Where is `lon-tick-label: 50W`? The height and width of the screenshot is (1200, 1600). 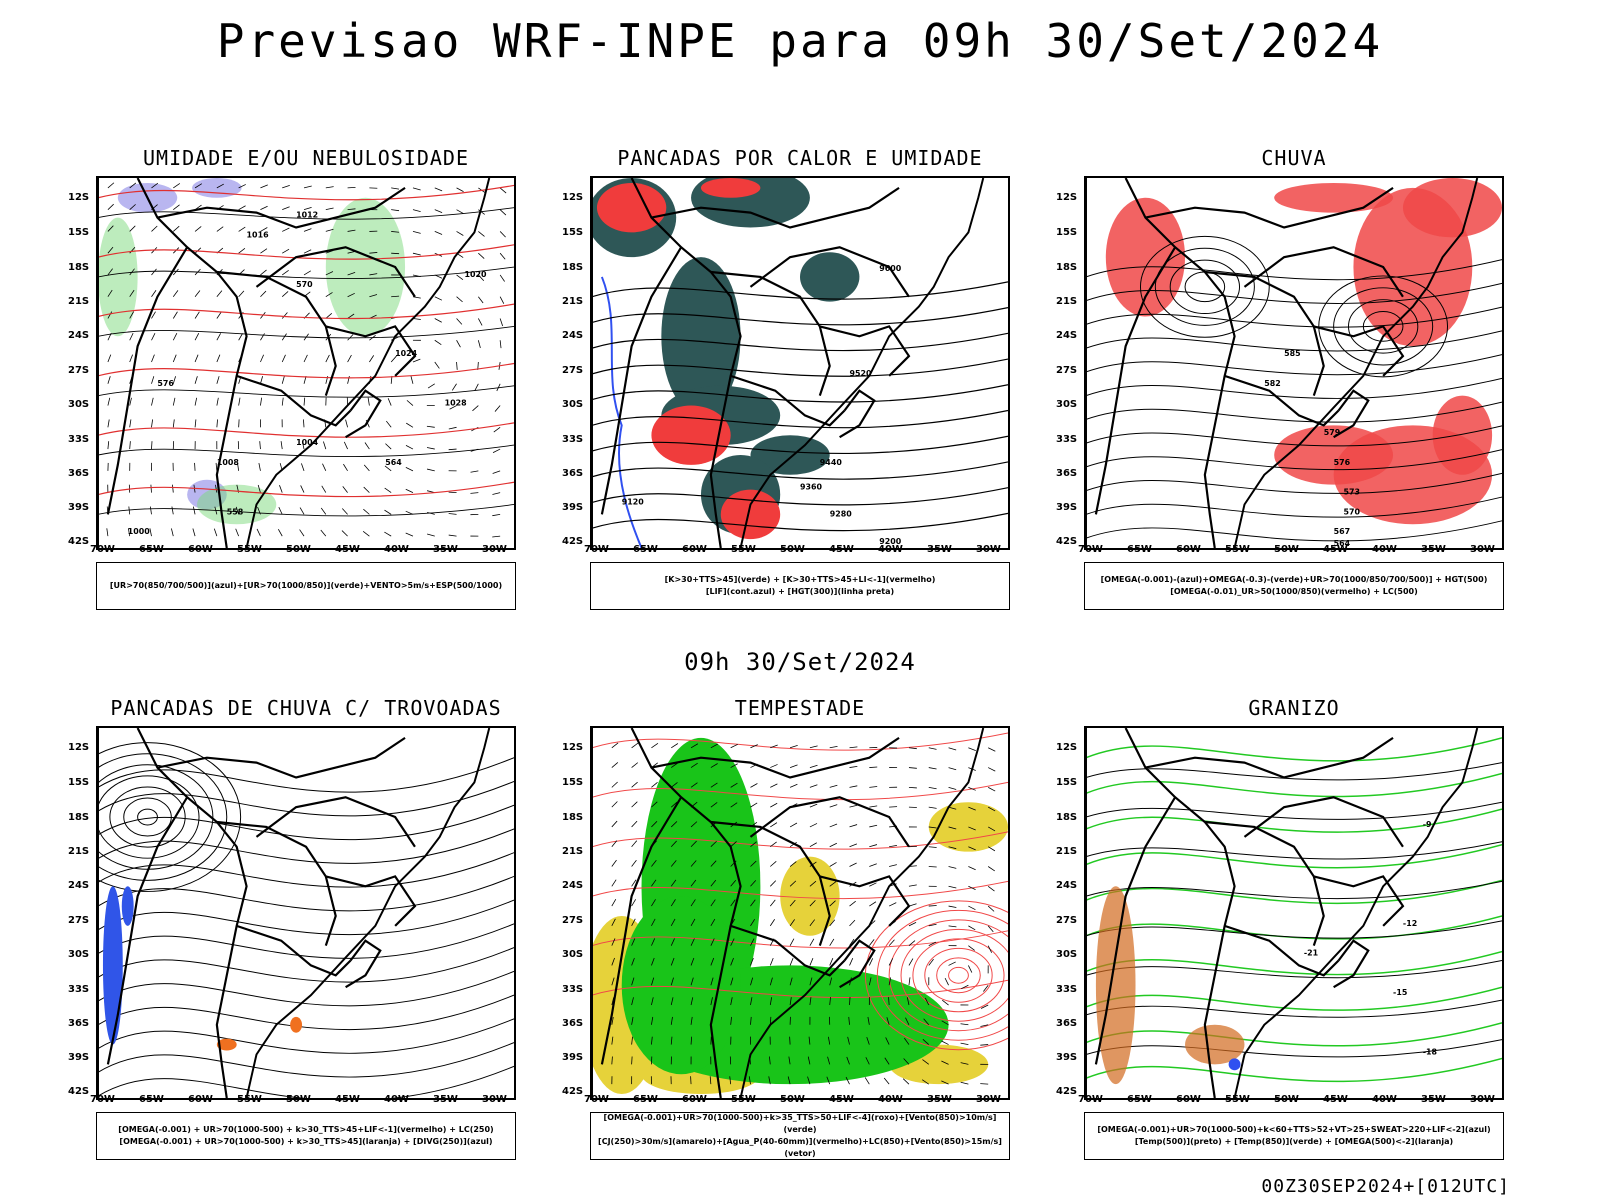 lon-tick-label: 50W is located at coordinates (298, 549).